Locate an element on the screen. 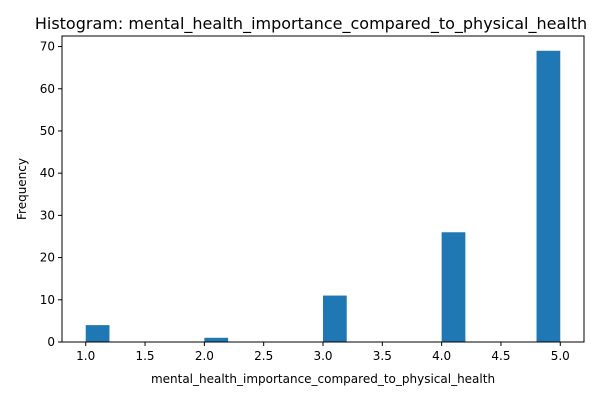 This screenshot has width=600, height=400. y-axis-ticks: 0 10 20 30 40 50 60 70 is located at coordinates (51, 194).